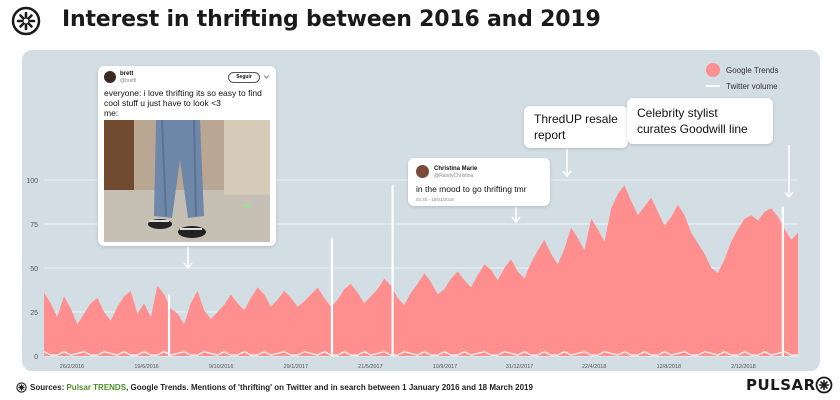 This screenshot has height=400, width=840. What do you see at coordinates (244, 77) in the screenshot?
I see `follow-button: Seguir` at bounding box center [244, 77].